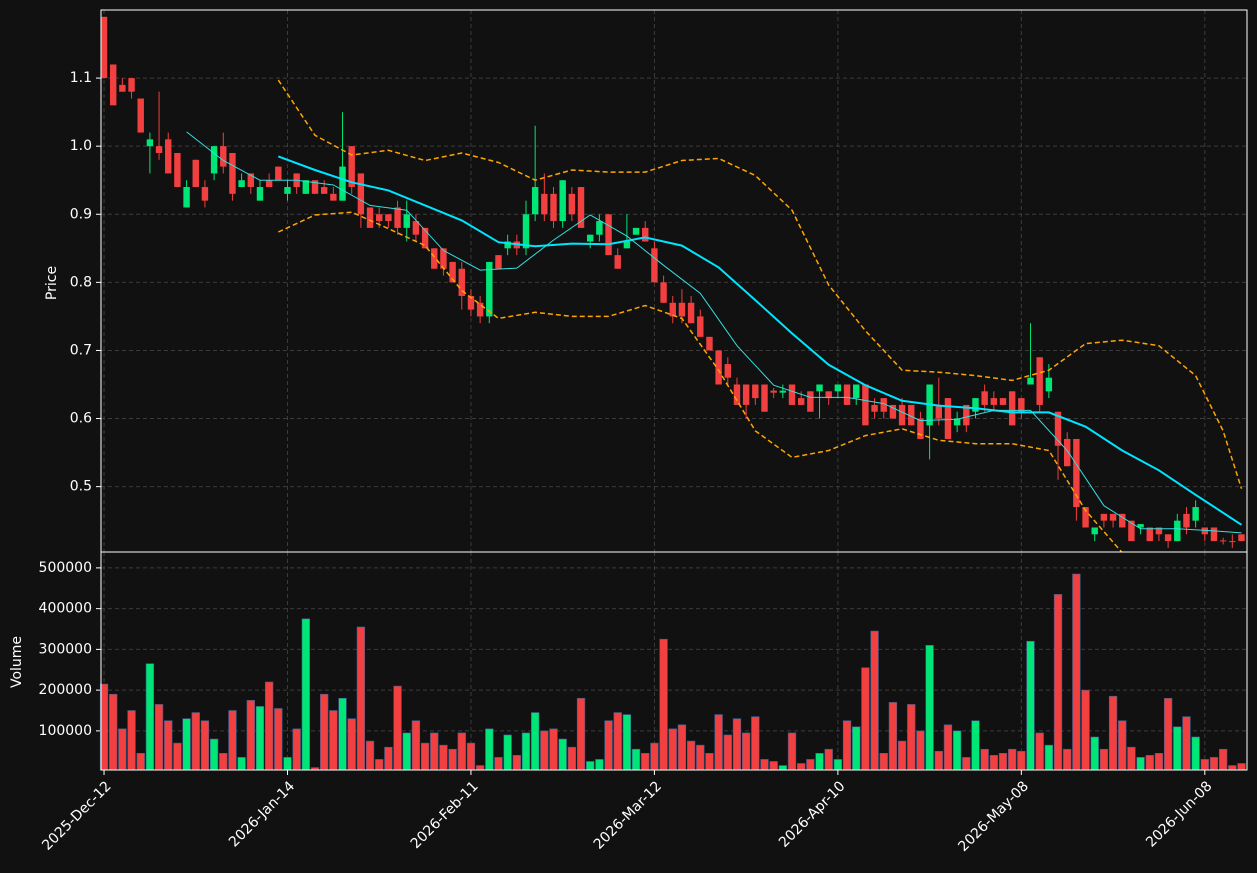  Describe the element at coordinates (81, 282) in the screenshot. I see `y-tick-label: 0.8` at that location.